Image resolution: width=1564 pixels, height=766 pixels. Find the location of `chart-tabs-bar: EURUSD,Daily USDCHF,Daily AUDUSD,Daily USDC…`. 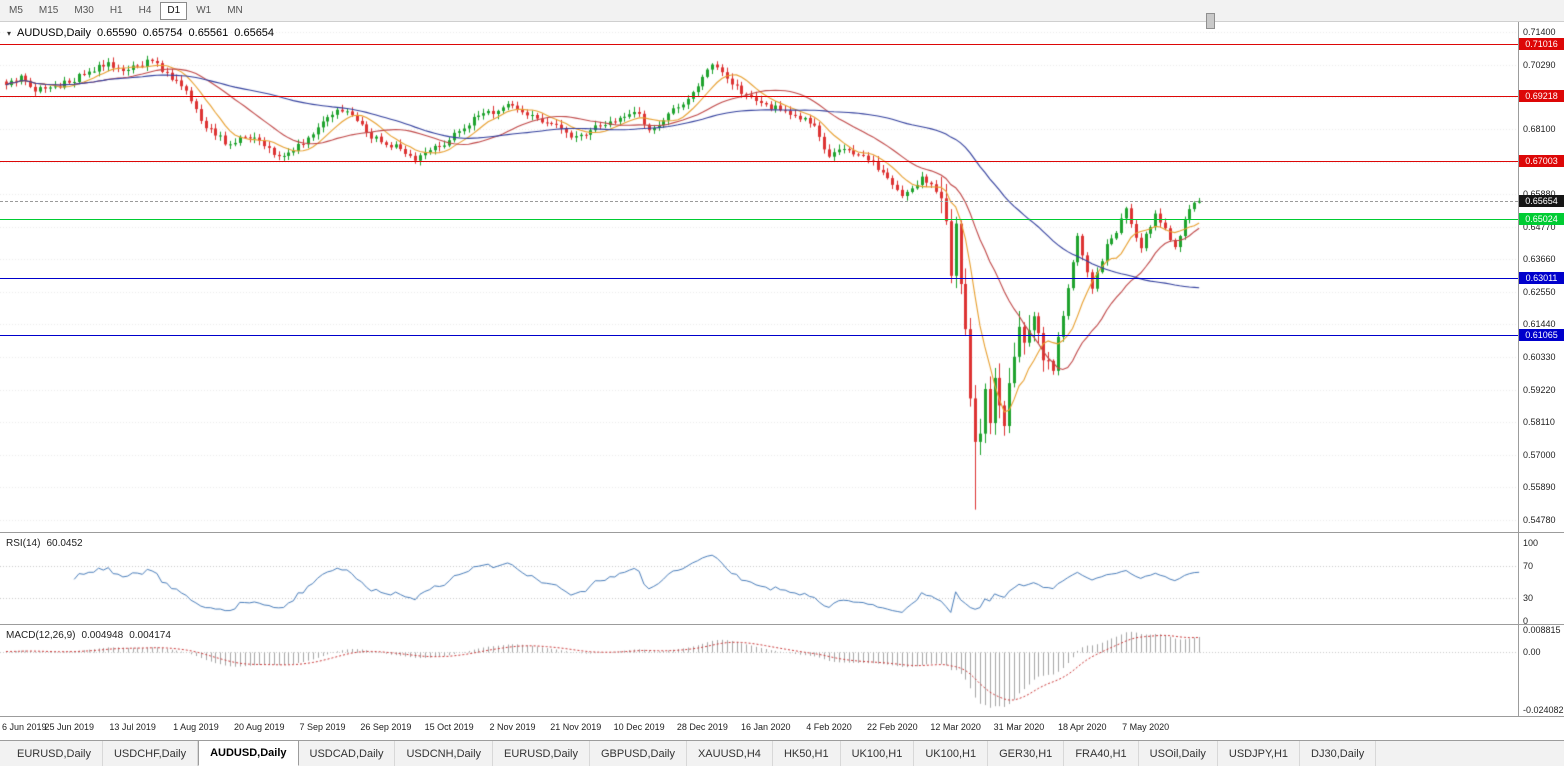

chart-tabs-bar: EURUSD,Daily USDCHF,Daily AUDUSD,Daily USDC… is located at coordinates (782, 753).